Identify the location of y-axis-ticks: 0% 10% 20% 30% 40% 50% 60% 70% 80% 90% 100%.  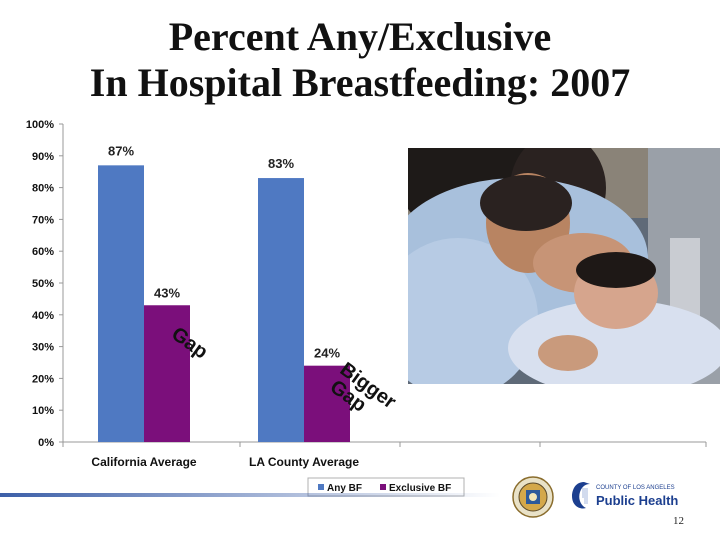
(44, 284).